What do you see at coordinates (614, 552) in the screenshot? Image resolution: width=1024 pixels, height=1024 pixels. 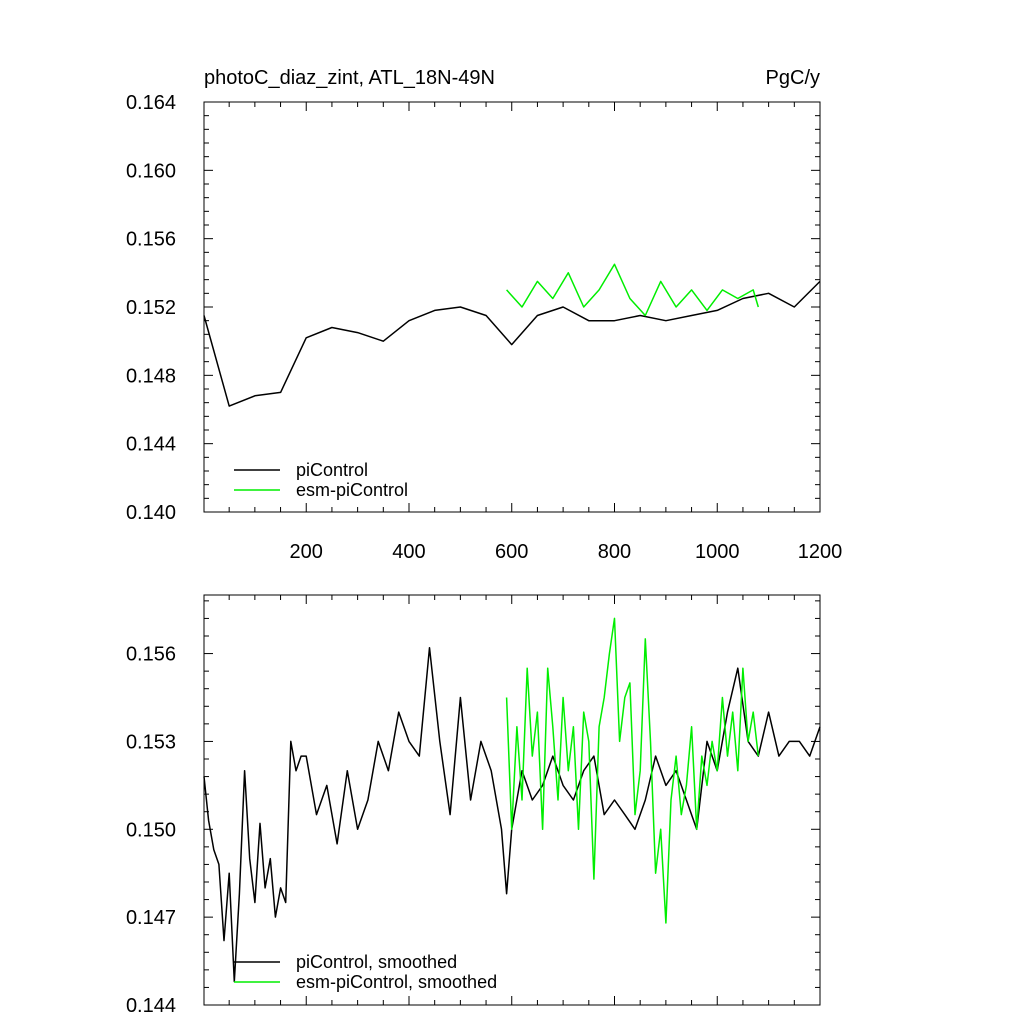 I see `x-tick-label: 800` at bounding box center [614, 552].